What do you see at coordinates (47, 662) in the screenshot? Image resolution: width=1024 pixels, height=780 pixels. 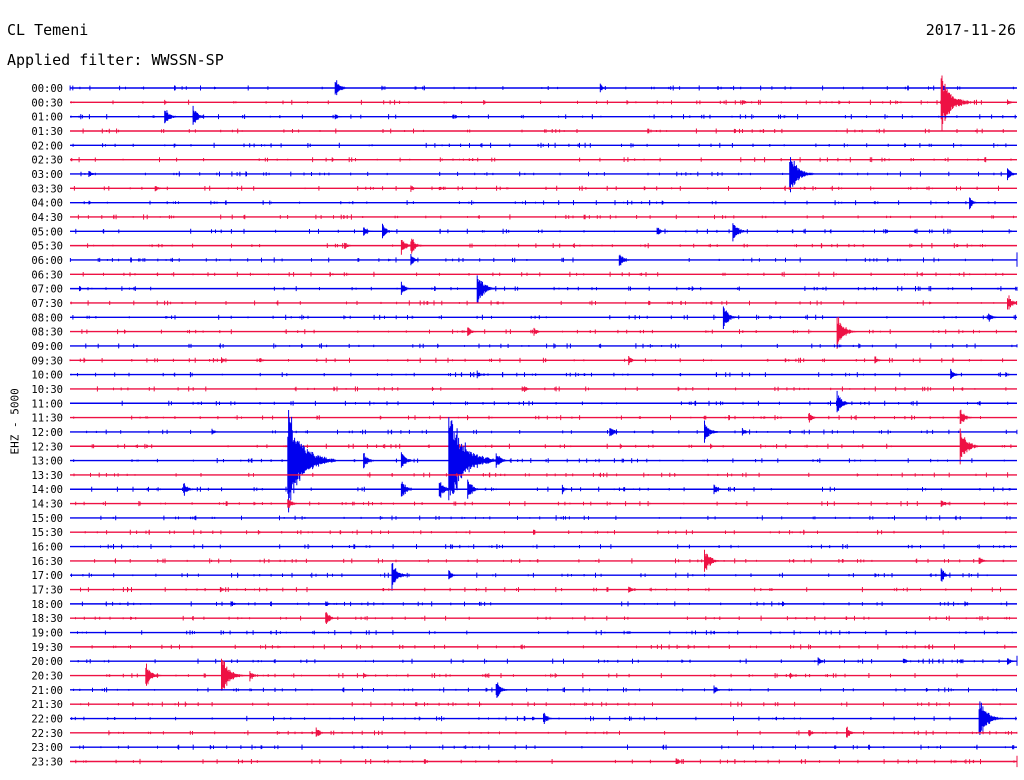 I see `row-label: 20:00` at bounding box center [47, 662].